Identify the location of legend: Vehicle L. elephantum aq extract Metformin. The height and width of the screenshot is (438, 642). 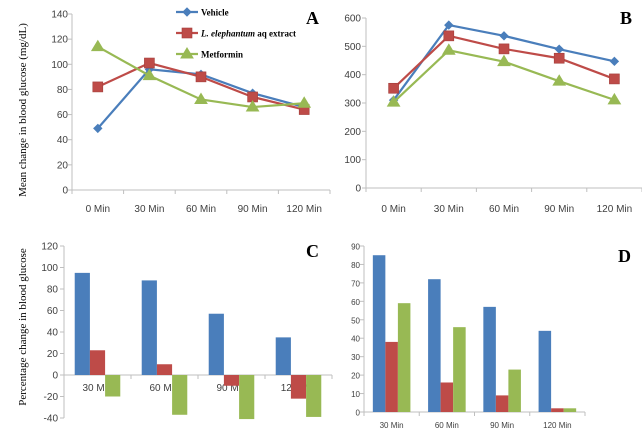
(236, 33).